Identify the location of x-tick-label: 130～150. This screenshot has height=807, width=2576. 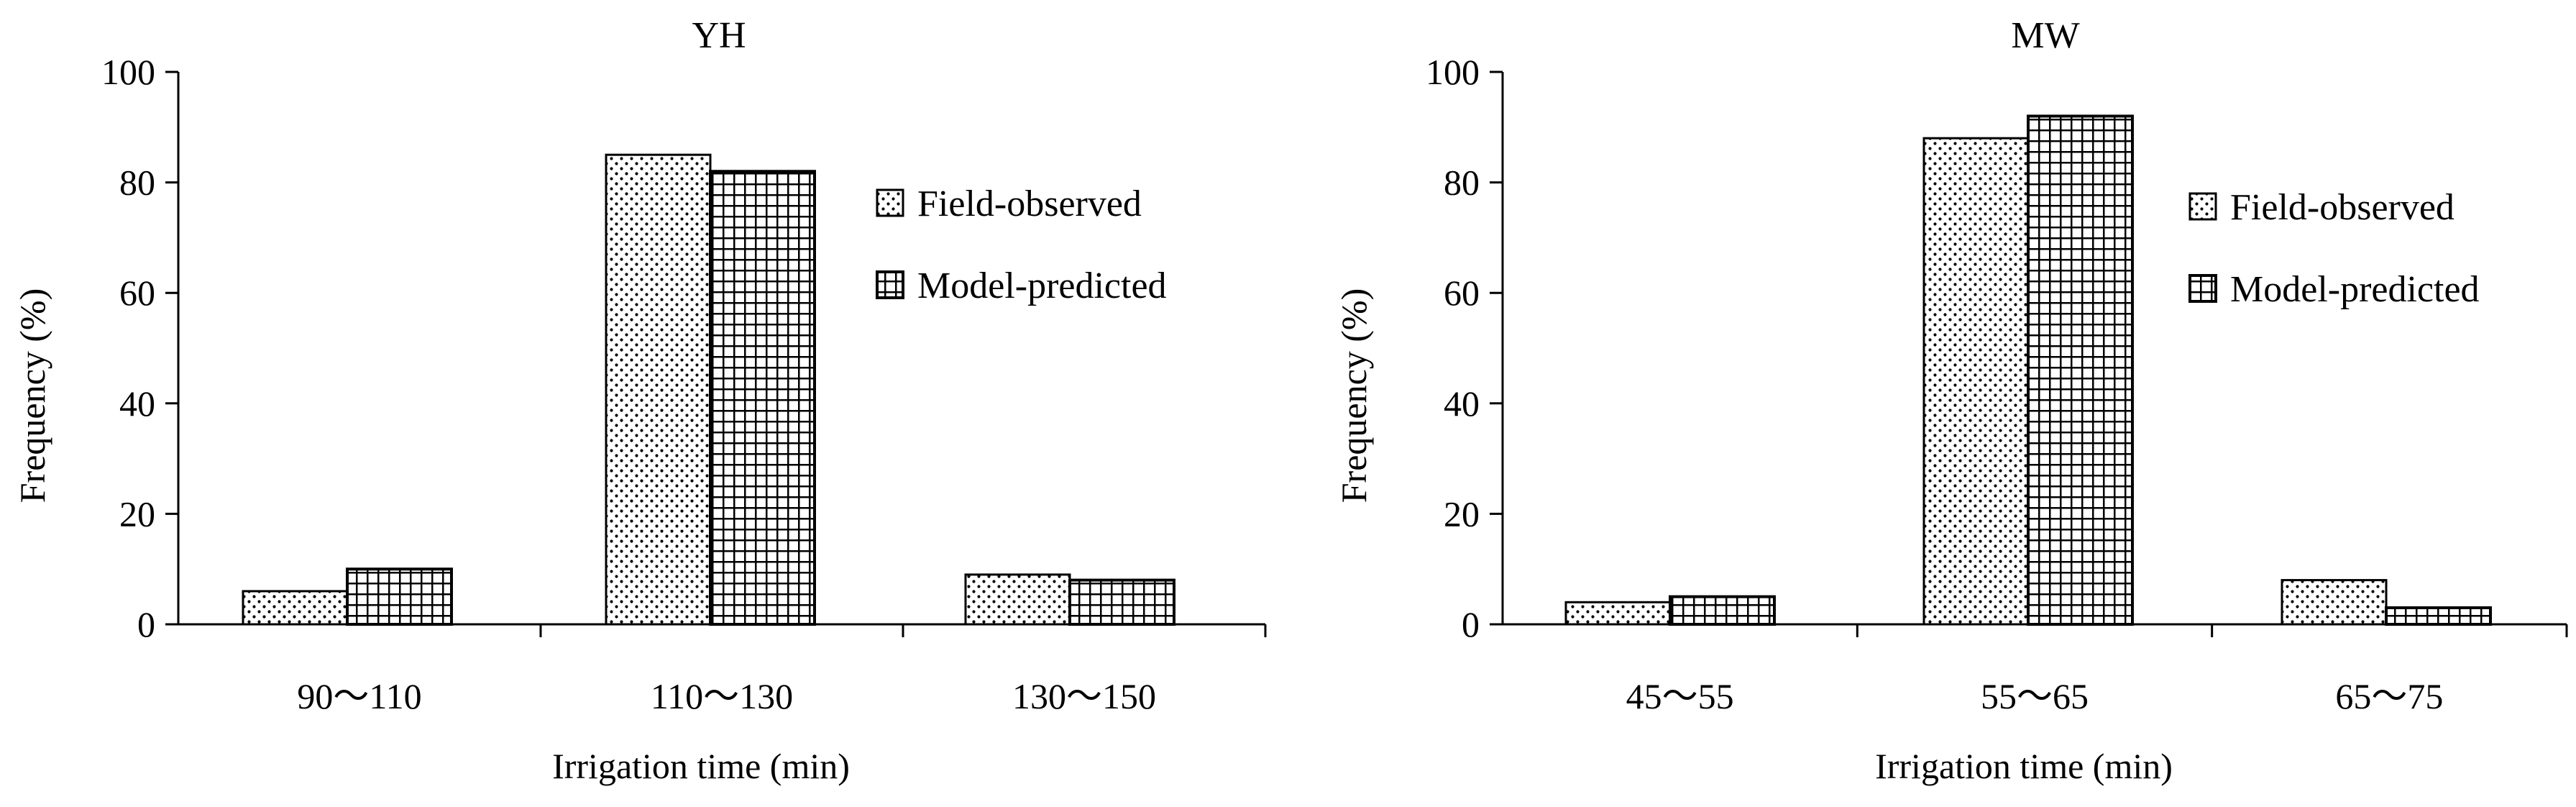
(1084, 696).